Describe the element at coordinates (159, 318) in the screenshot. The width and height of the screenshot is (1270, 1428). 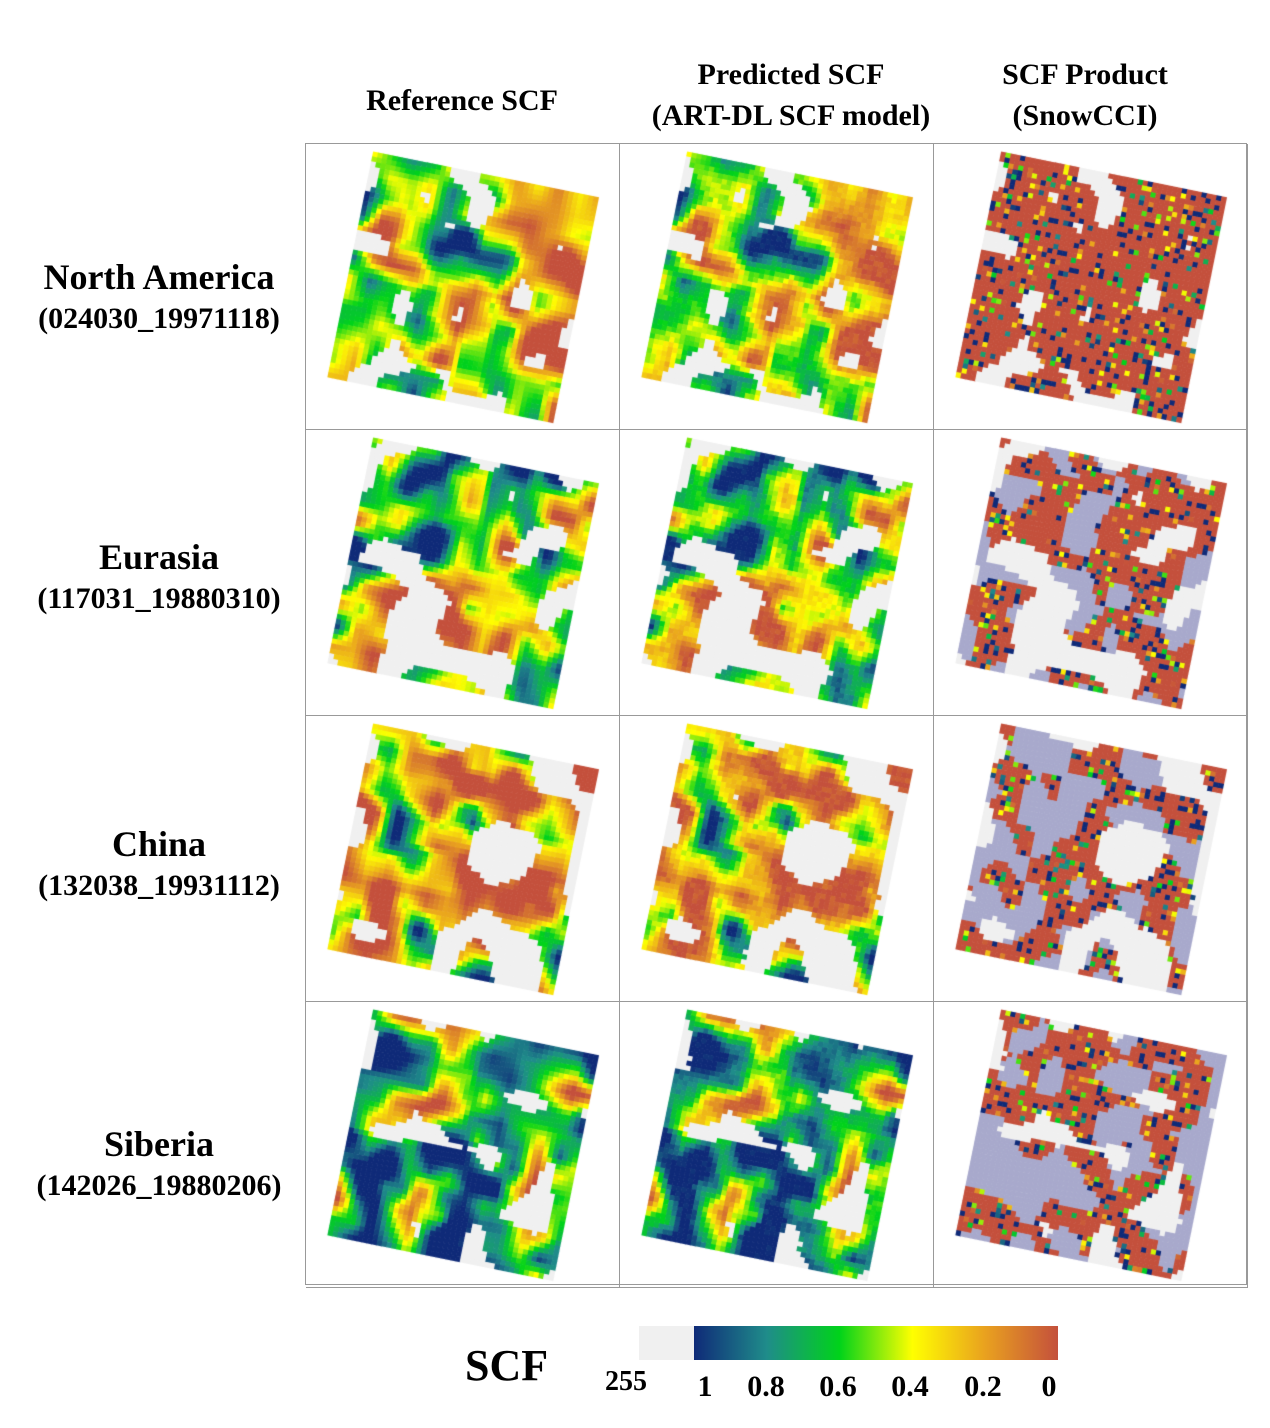
I see `scene-id: (024030_19971118)` at that location.